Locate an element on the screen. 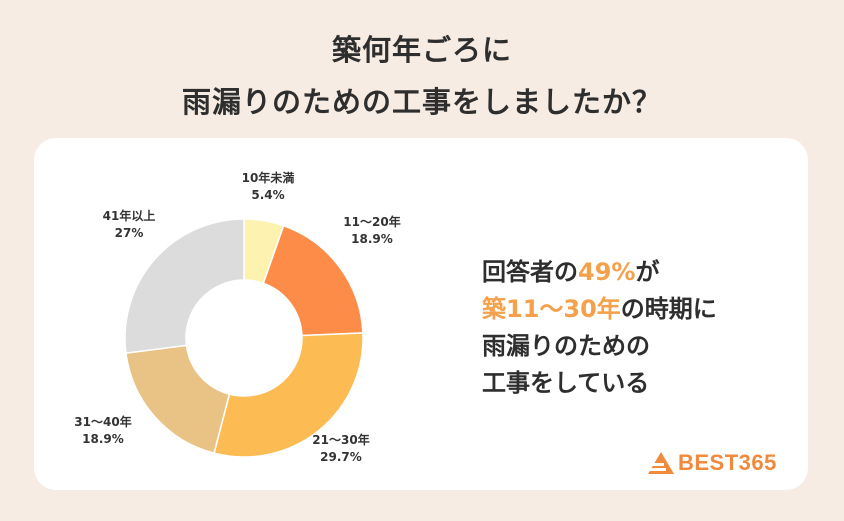 The width and height of the screenshot is (844, 521). slice-name: 11～20年 is located at coordinates (372, 222).